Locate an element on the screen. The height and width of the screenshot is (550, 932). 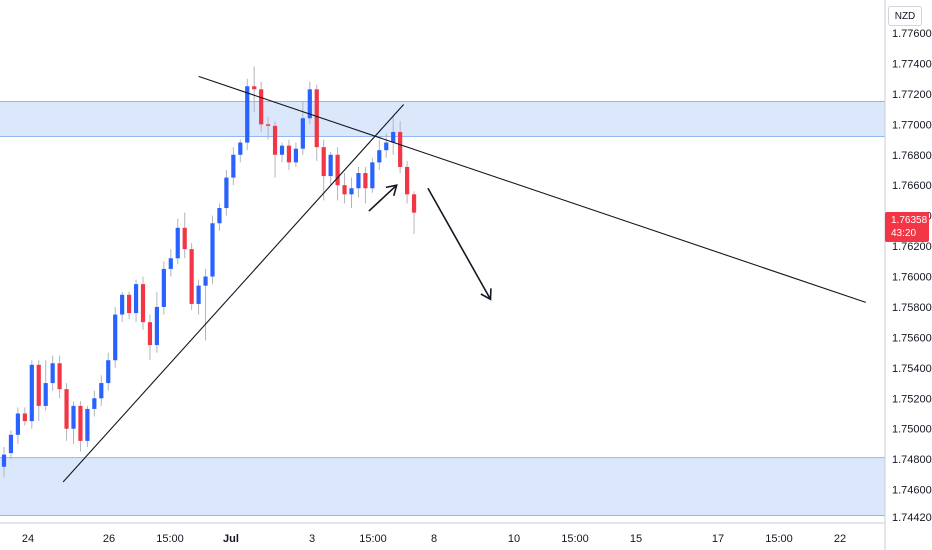
time-tick-label: 15:00 is located at coordinates (170, 539).